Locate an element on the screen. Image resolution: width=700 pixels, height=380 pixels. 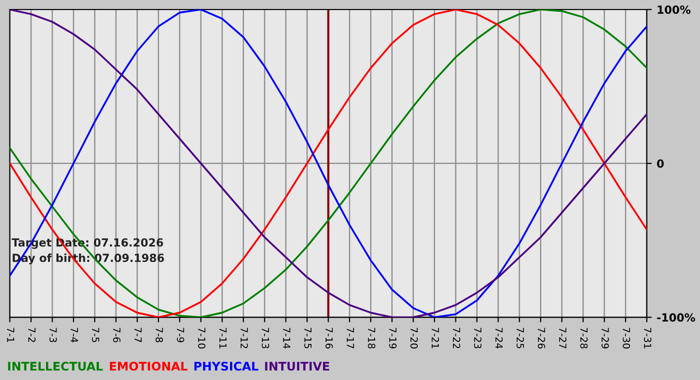
x-tick-label: 7-10 is located at coordinates (202, 338).